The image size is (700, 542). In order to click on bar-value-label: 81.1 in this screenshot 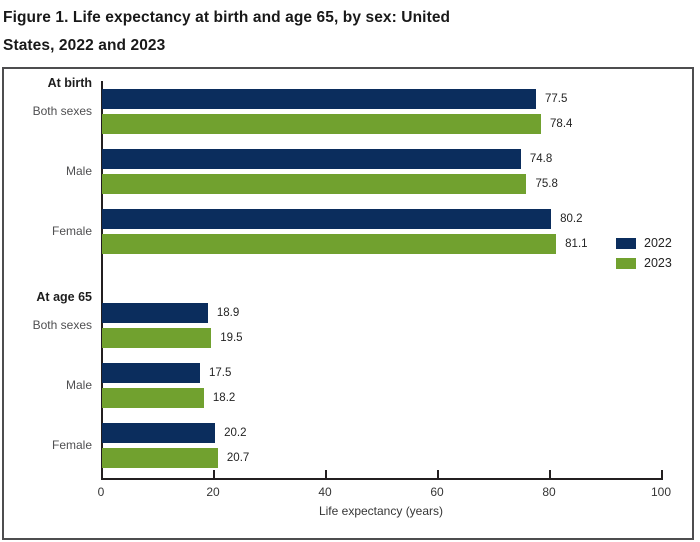, I will do `click(576, 244)`.